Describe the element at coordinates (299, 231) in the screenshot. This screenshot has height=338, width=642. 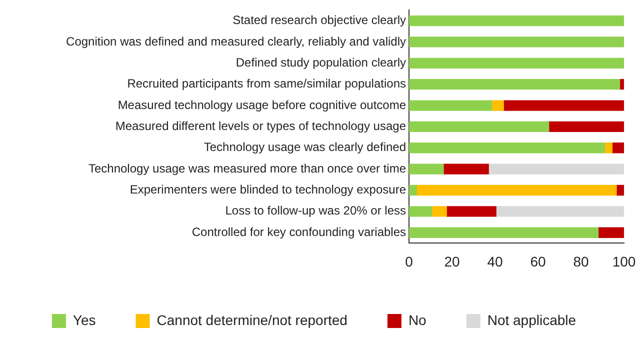
I see `y-tick-label: Controlled for key confounding variables` at that location.